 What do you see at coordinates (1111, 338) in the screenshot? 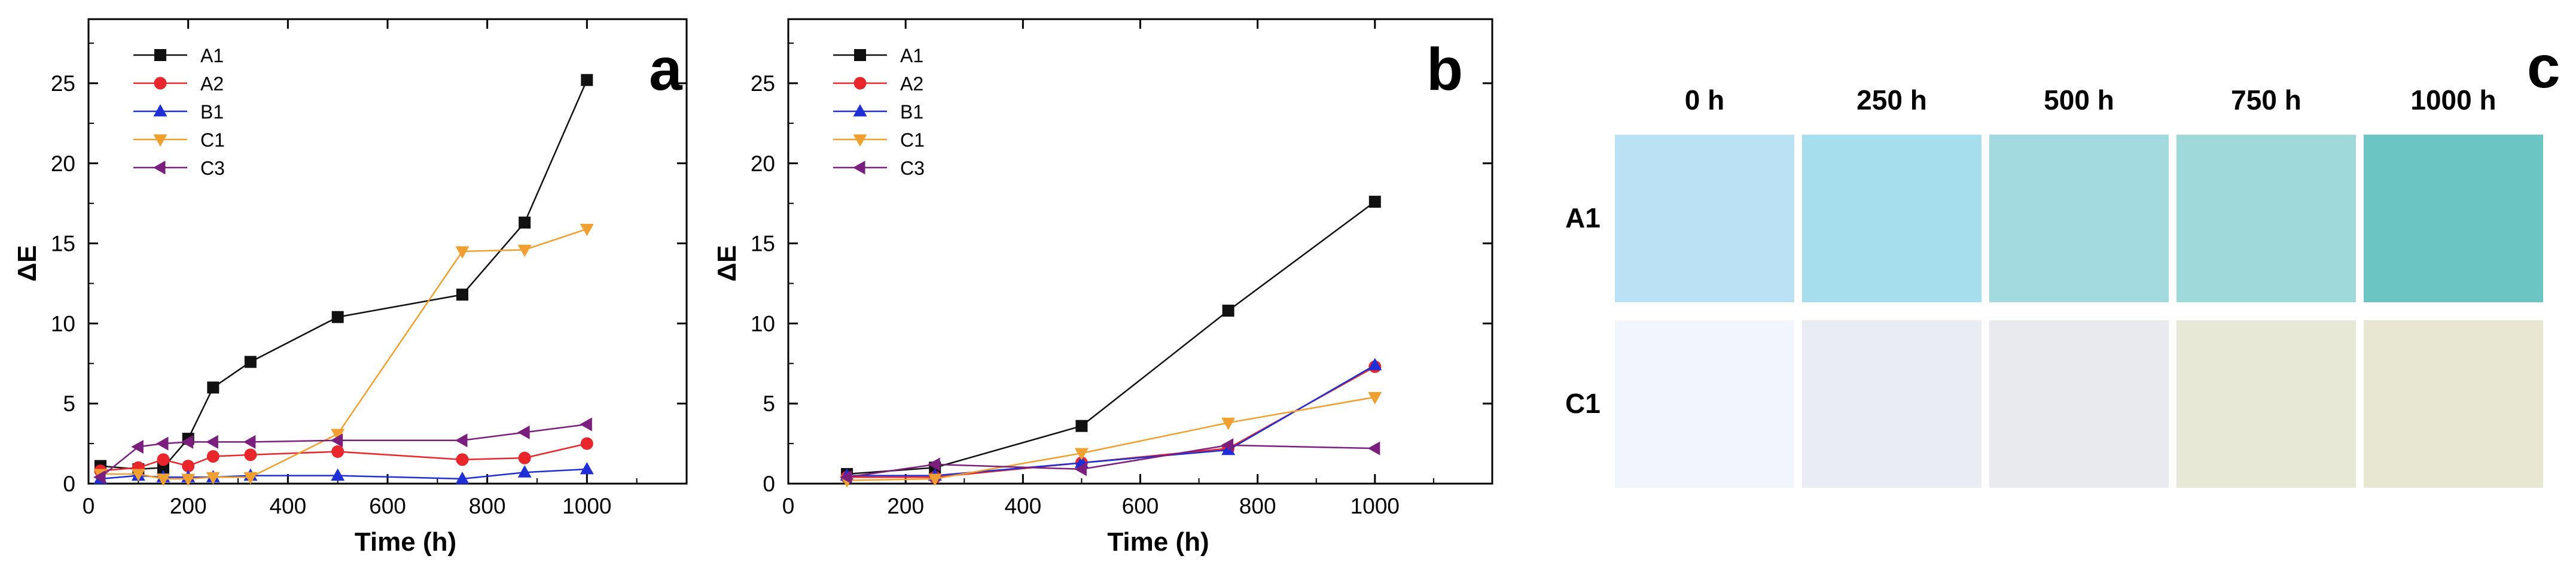
I see `series-line-b-A1` at bounding box center [1111, 338].